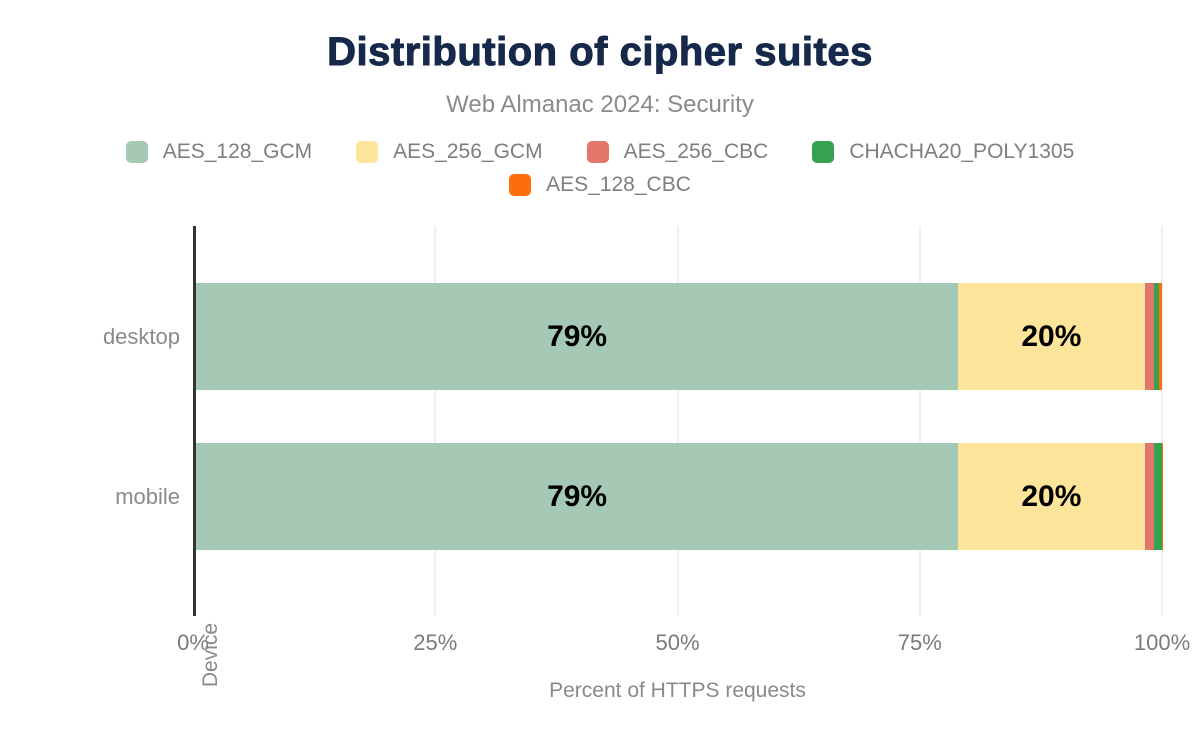  I want to click on category-label-desktop: desktop, so click(141, 336).